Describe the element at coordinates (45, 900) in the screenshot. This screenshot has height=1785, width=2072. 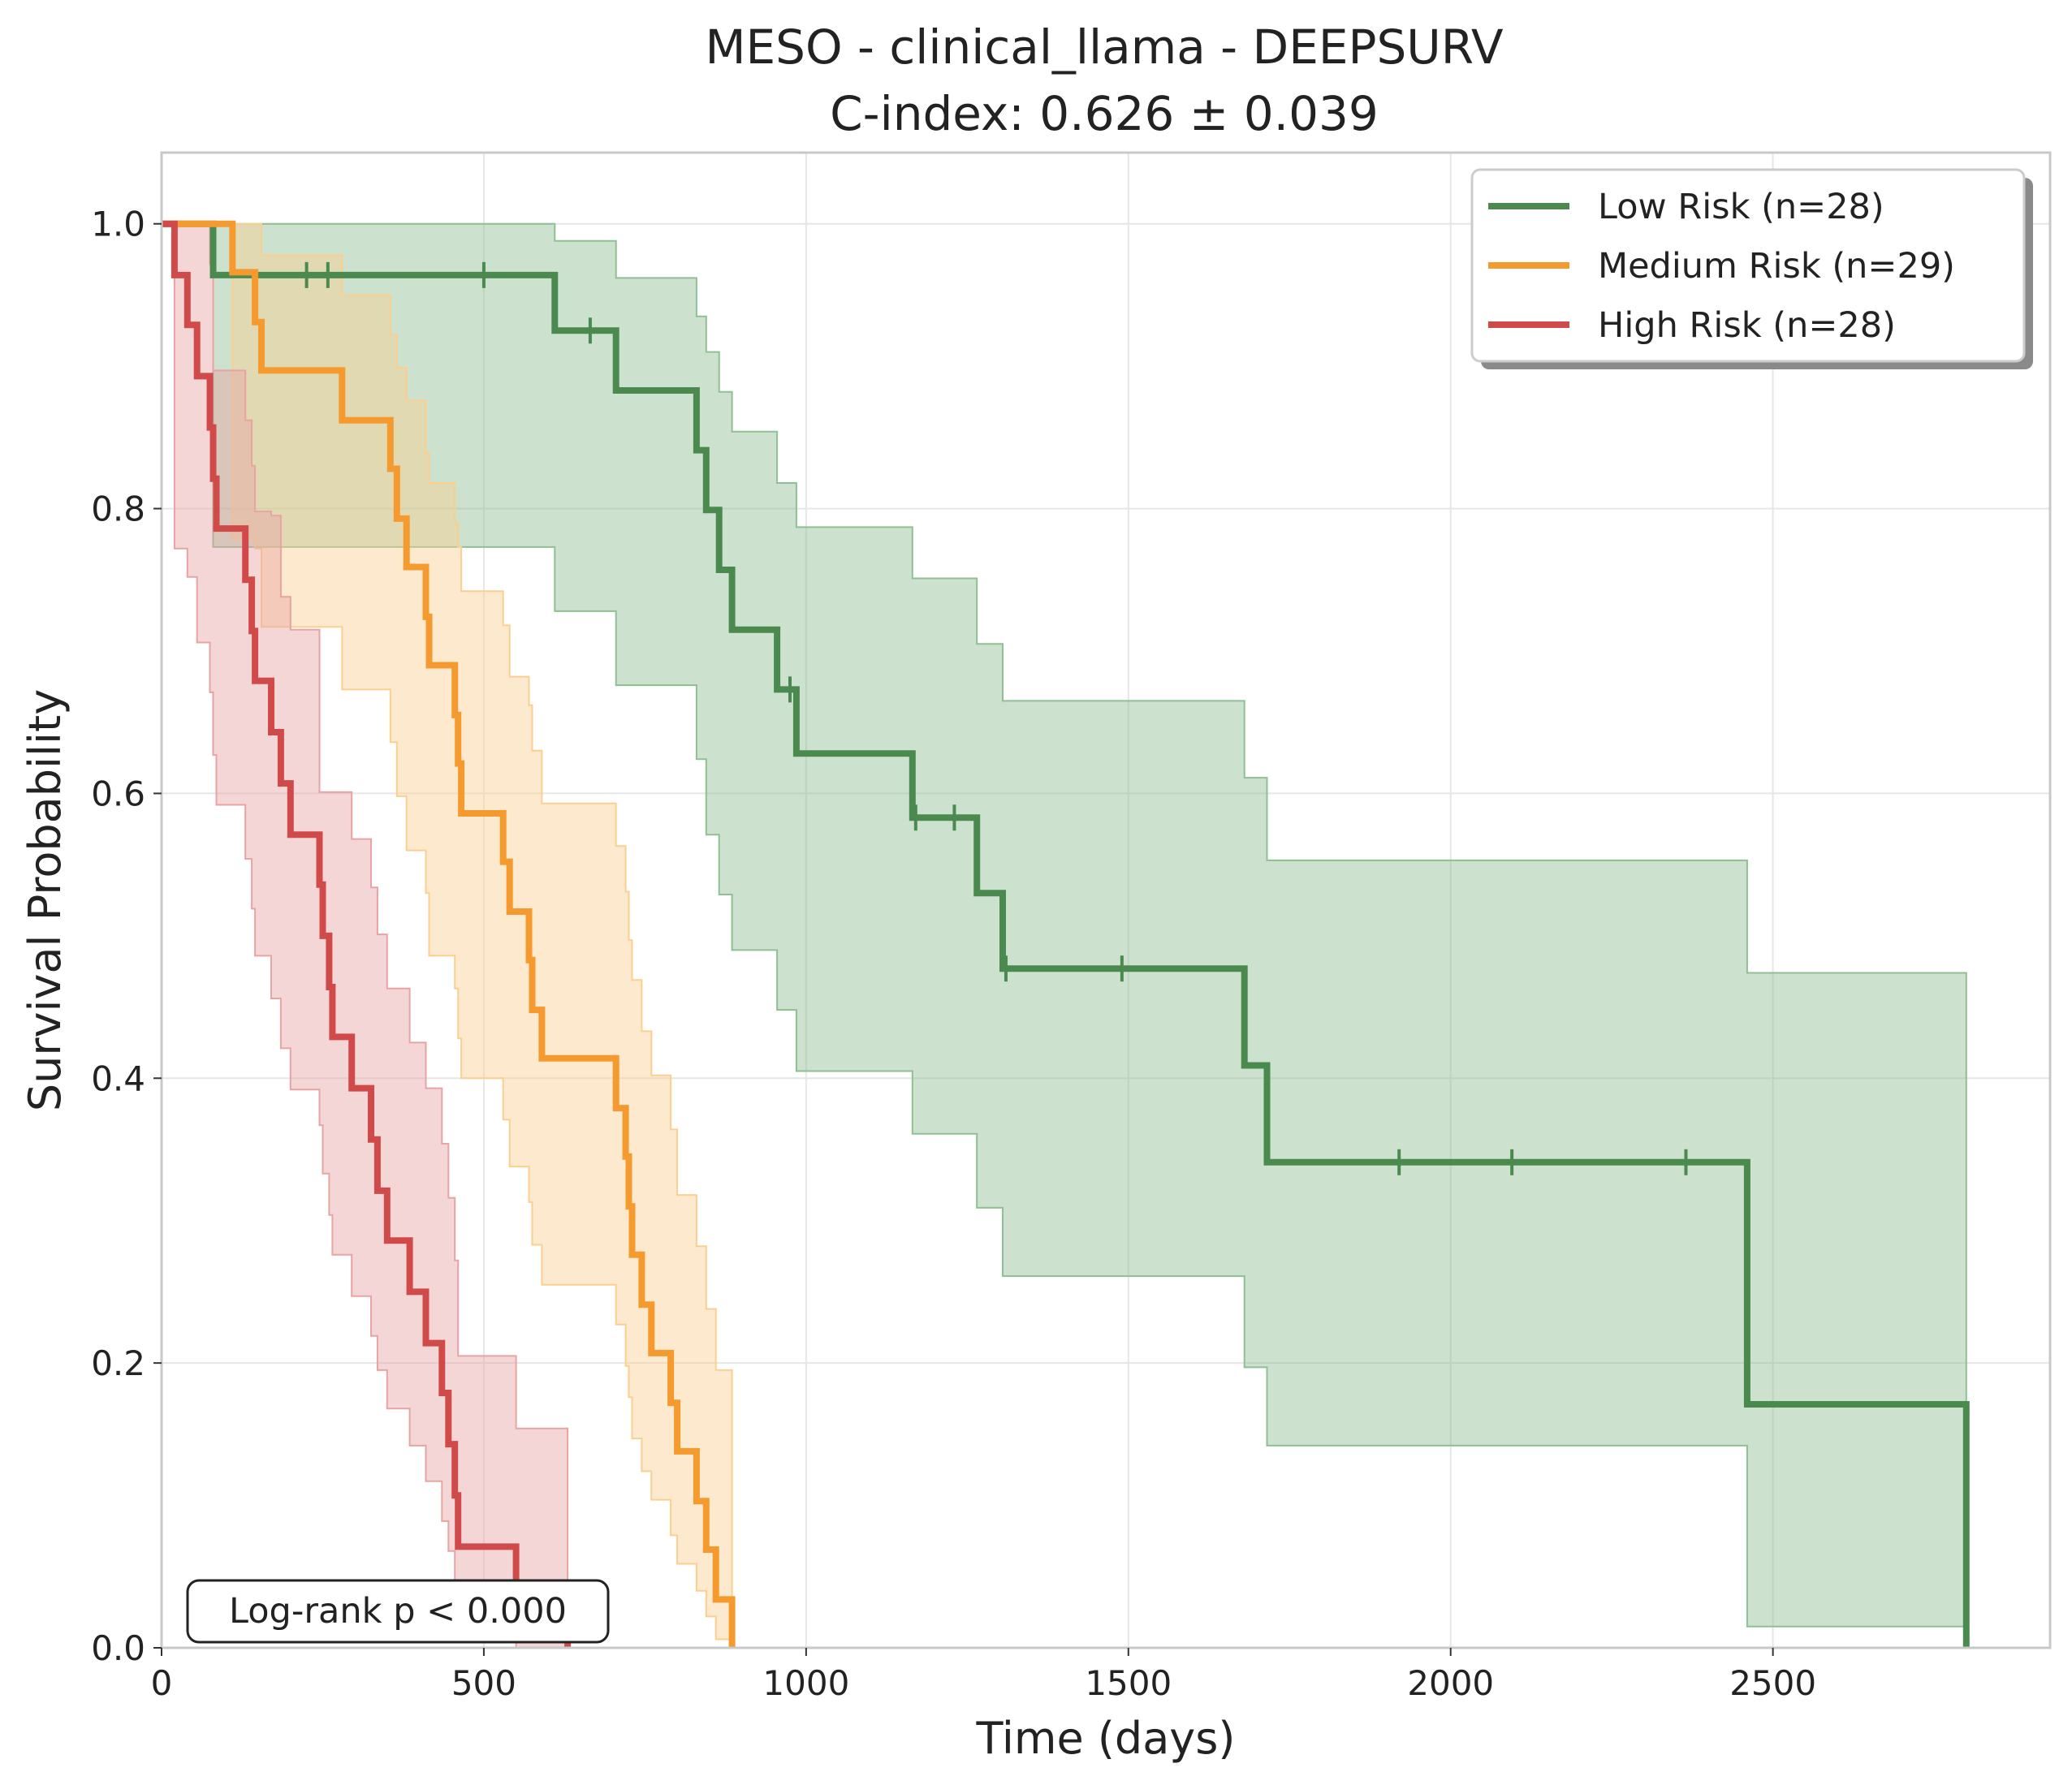
I see `y-axis-label: Survival Probability` at that location.